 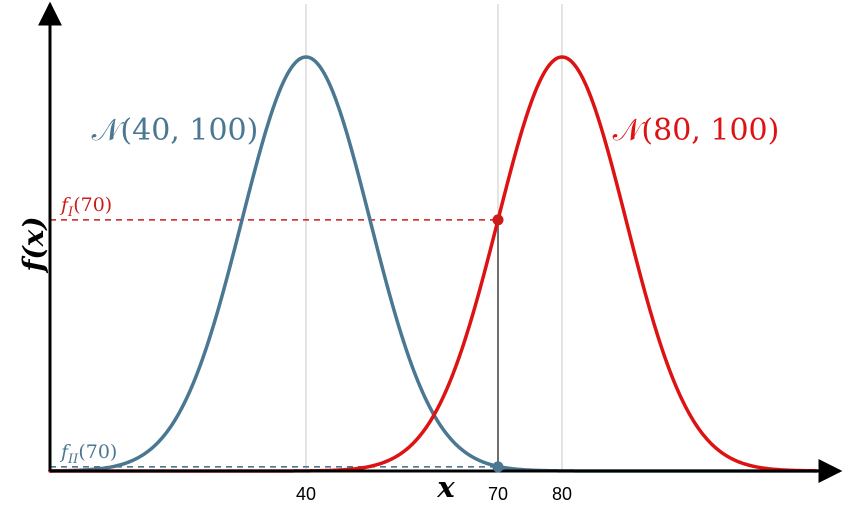 What do you see at coordinates (33, 244) in the screenshot?
I see `y-axis-label: f(x)` at bounding box center [33, 244].